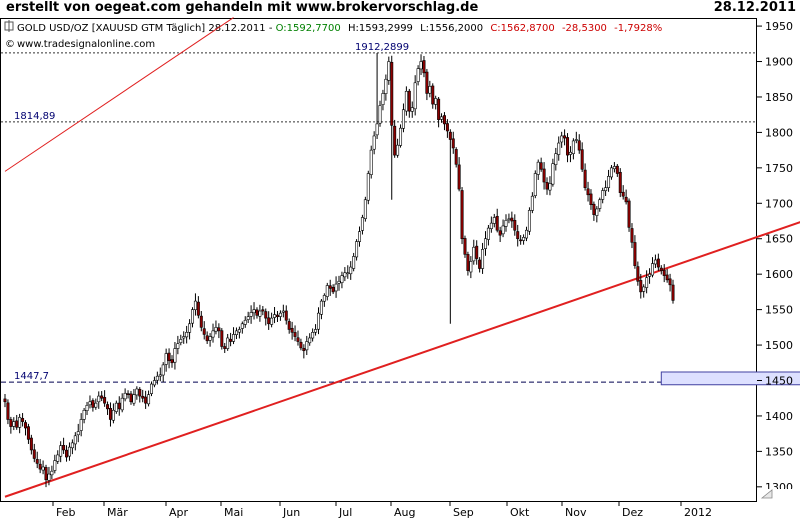 The image size is (800, 520). What do you see at coordinates (766, 494) in the screenshot?
I see `resize-corner-icon` at bounding box center [766, 494].